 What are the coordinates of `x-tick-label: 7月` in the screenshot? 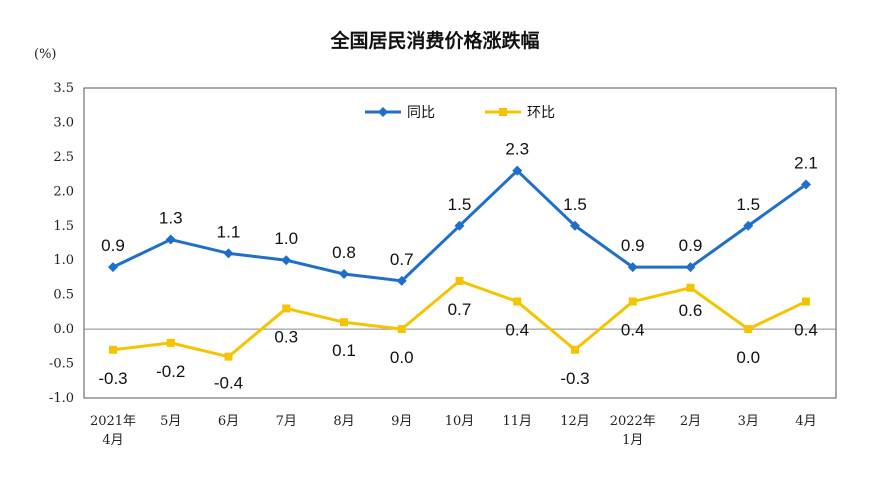 It's located at (286, 421).